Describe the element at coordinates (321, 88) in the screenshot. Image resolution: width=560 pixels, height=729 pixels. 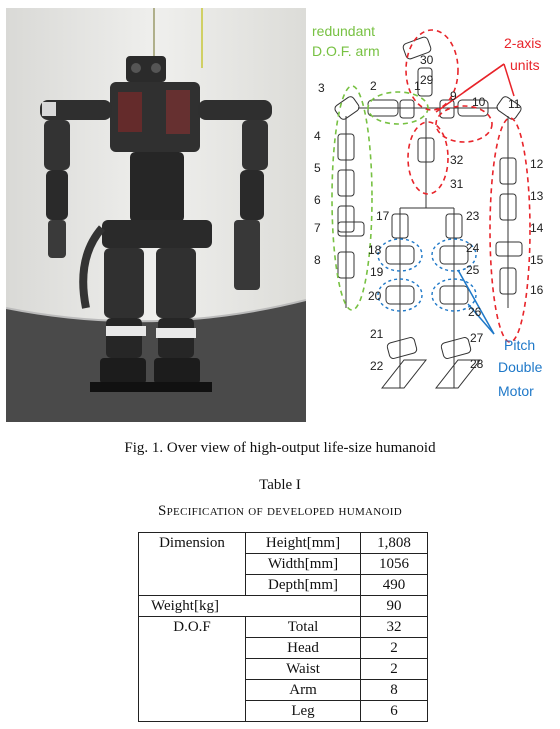
I see `joint-3: 3` at that location.